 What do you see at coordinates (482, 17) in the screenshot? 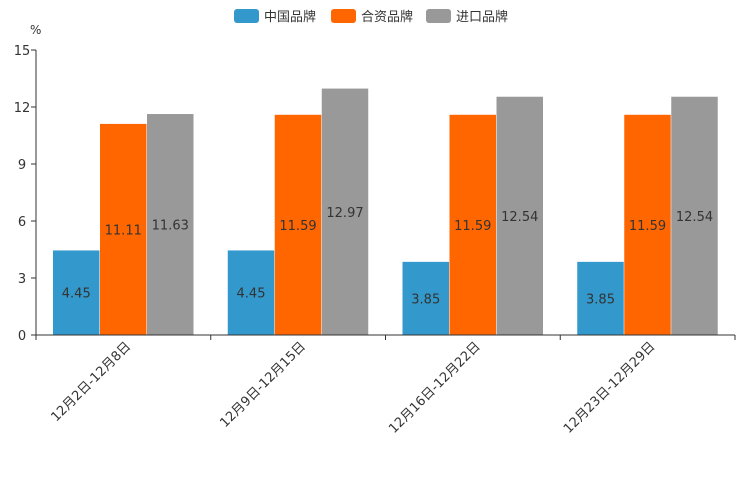
I see `legend-label: 进口品牌` at bounding box center [482, 17].